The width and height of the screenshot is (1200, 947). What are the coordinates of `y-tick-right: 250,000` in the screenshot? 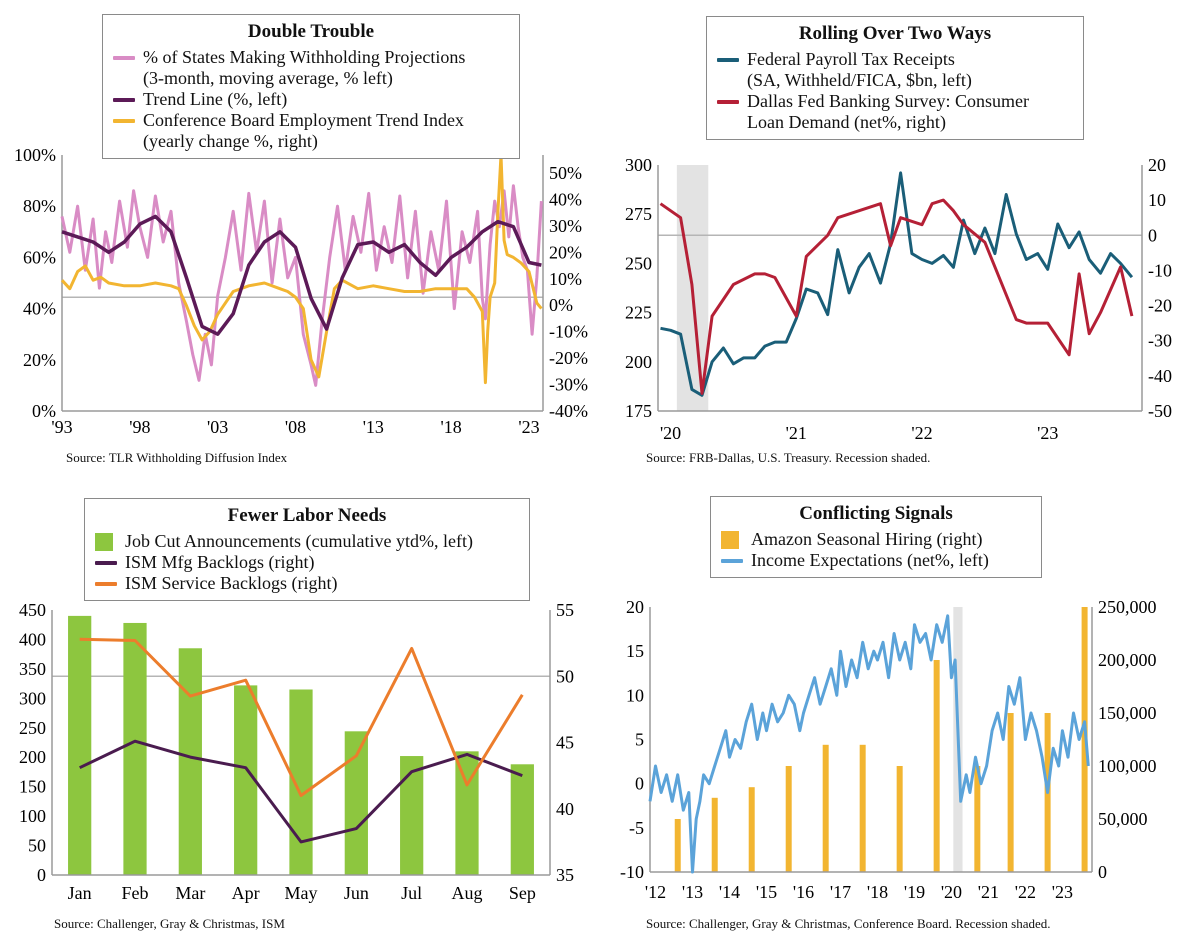 It's located at (1127, 607).